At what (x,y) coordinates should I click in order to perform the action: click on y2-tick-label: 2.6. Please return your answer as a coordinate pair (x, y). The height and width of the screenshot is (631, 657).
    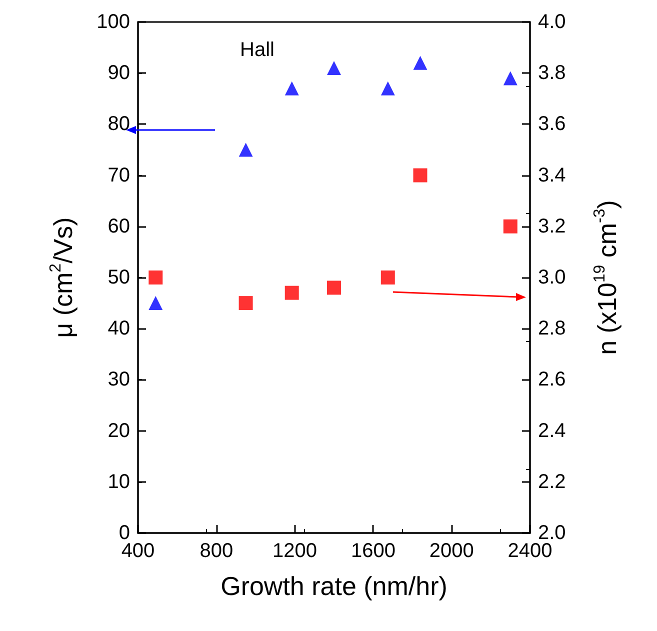
    Looking at the image, I should click on (552, 379).